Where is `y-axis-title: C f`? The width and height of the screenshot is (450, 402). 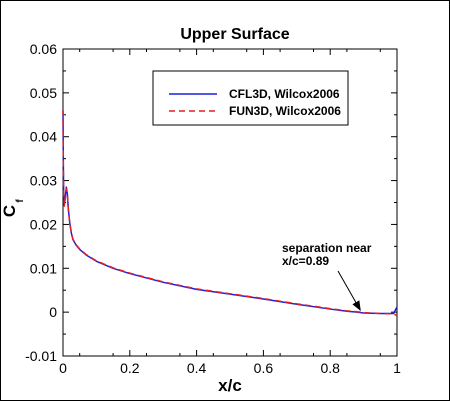 y-axis-title: C f is located at coordinates (13, 208).